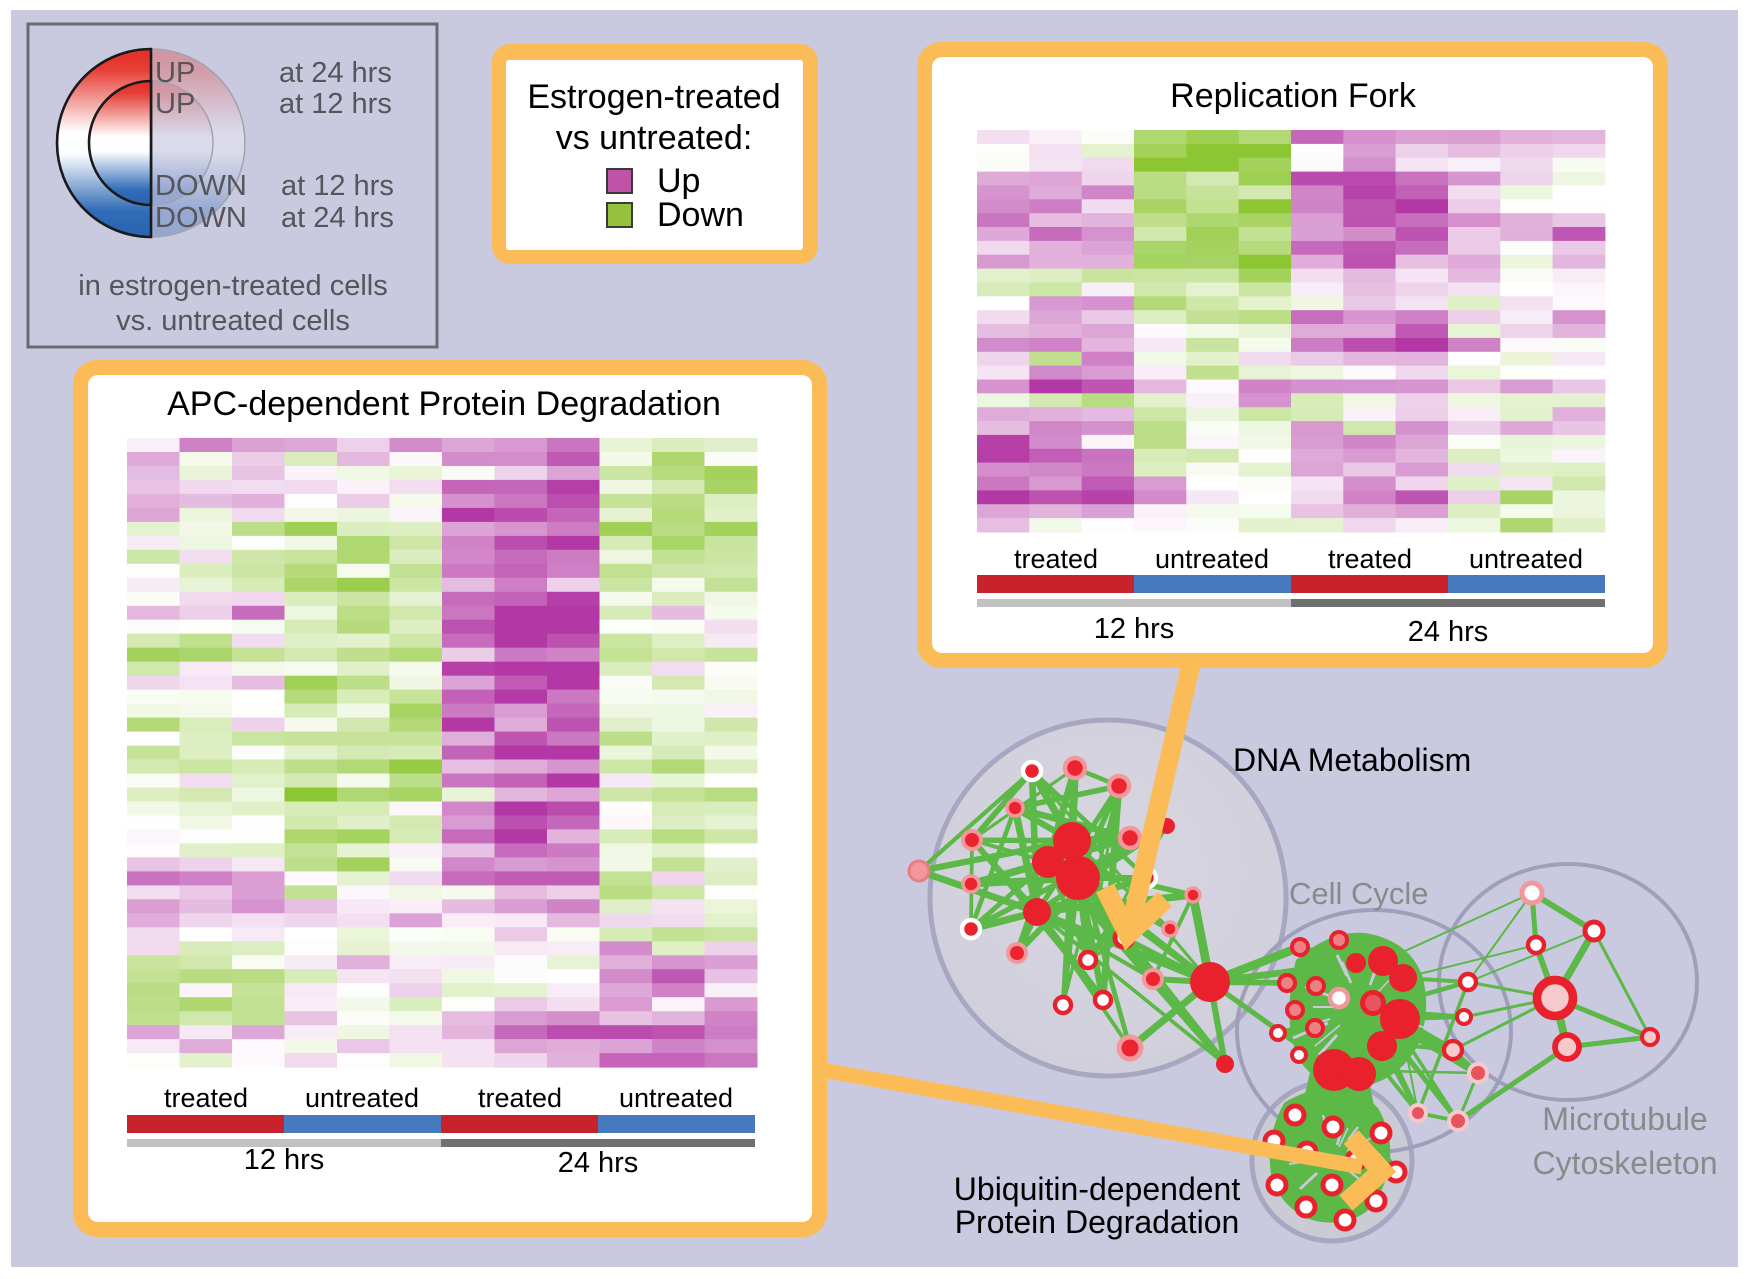  Describe the element at coordinates (1359, 893) in the screenshot. I see `svg-text: Cell Cycle` at that location.